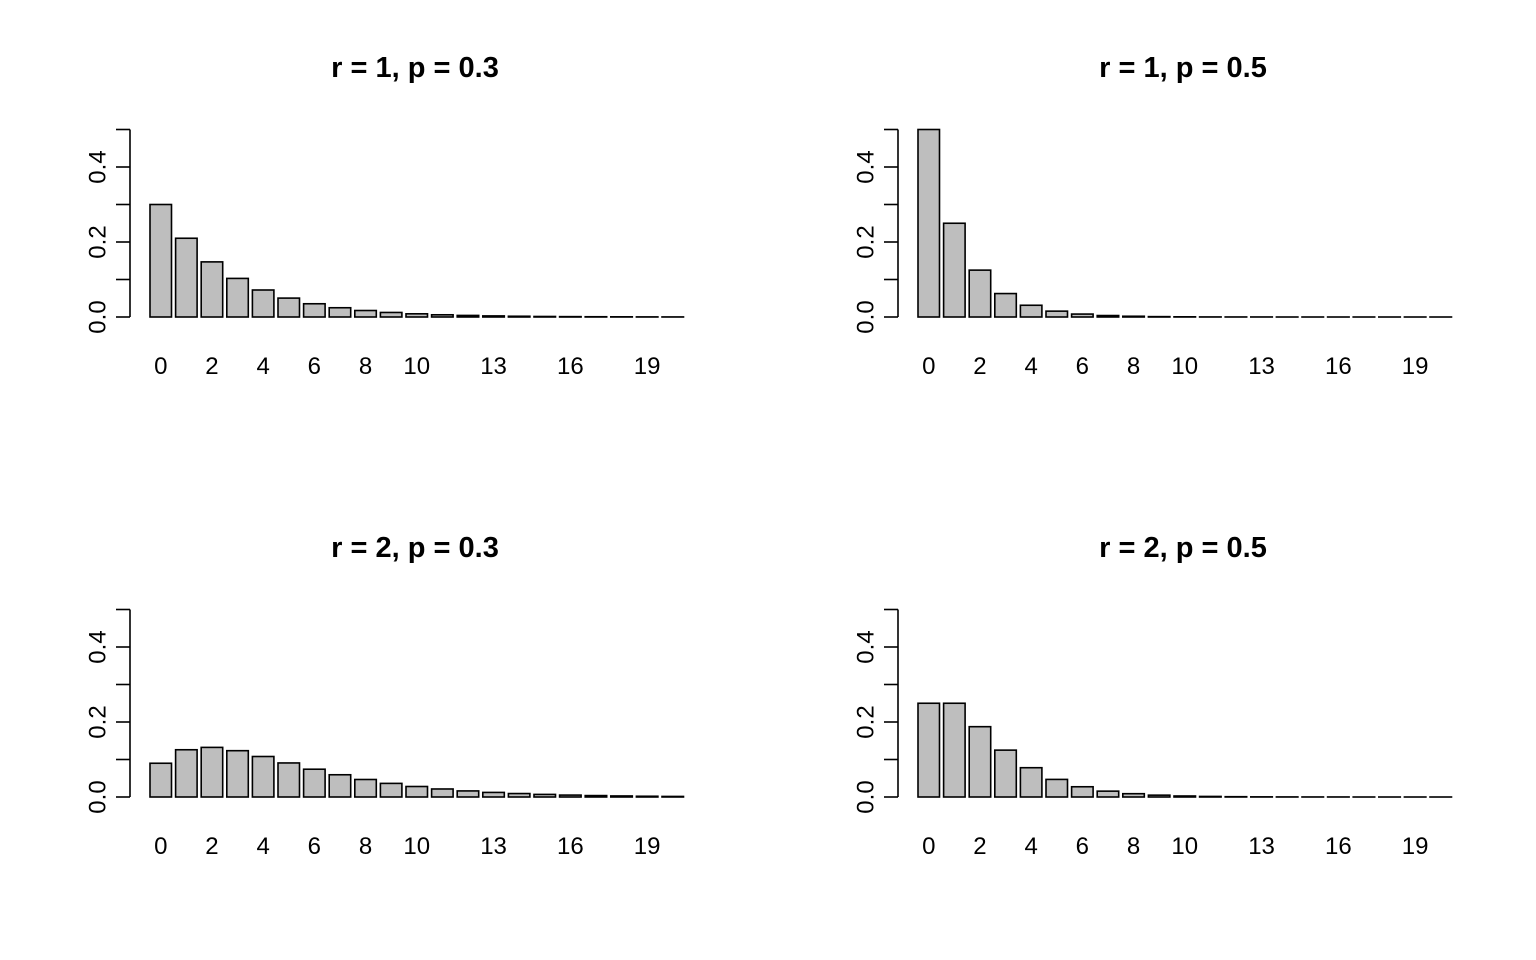 This screenshot has height=960, width=1536. What do you see at coordinates (415, 68) in the screenshot?
I see `panel-title: r = 1, p = 0.3` at bounding box center [415, 68].